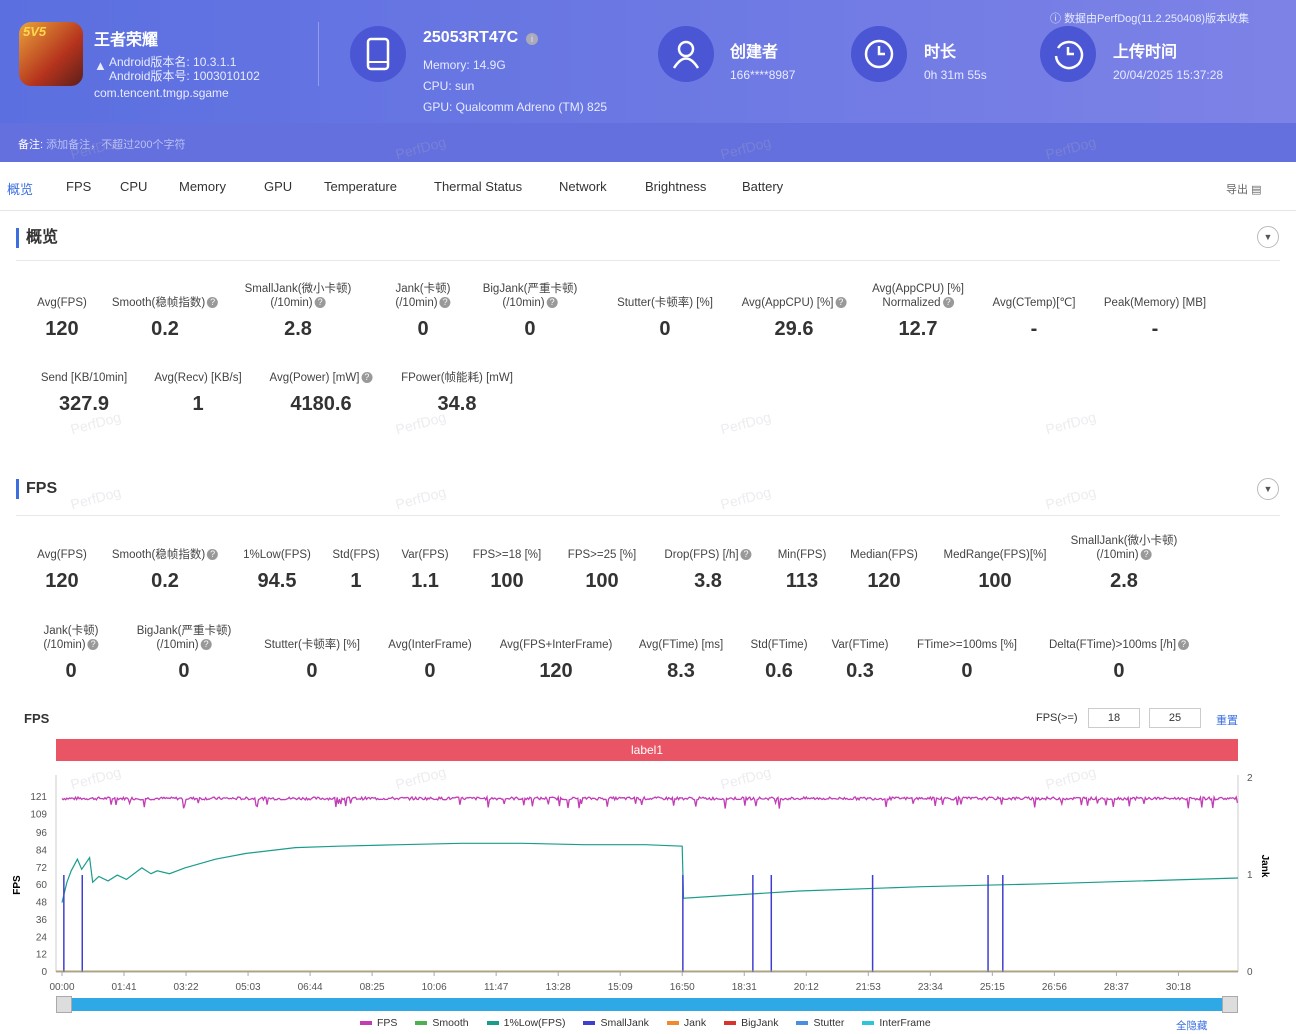 The height and width of the screenshot is (1034, 1296). I want to click on x-tick-label: 26:56, so click(1054, 987).